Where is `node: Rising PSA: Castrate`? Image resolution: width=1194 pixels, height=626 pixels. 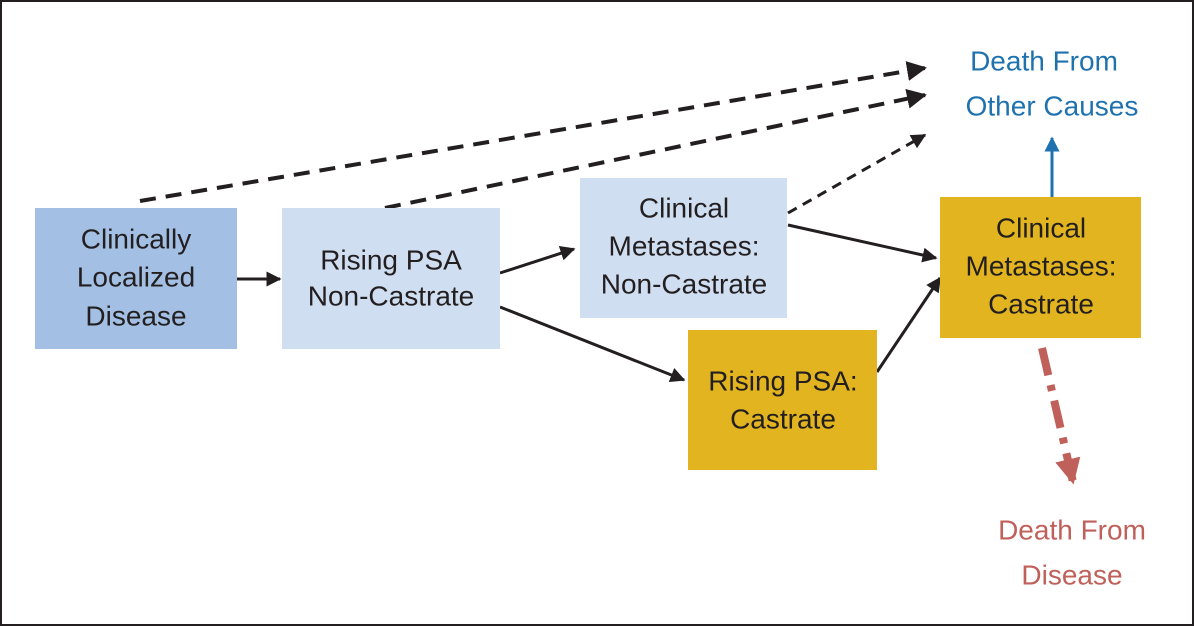
node: Rising PSA: Castrate is located at coordinates (782, 400).